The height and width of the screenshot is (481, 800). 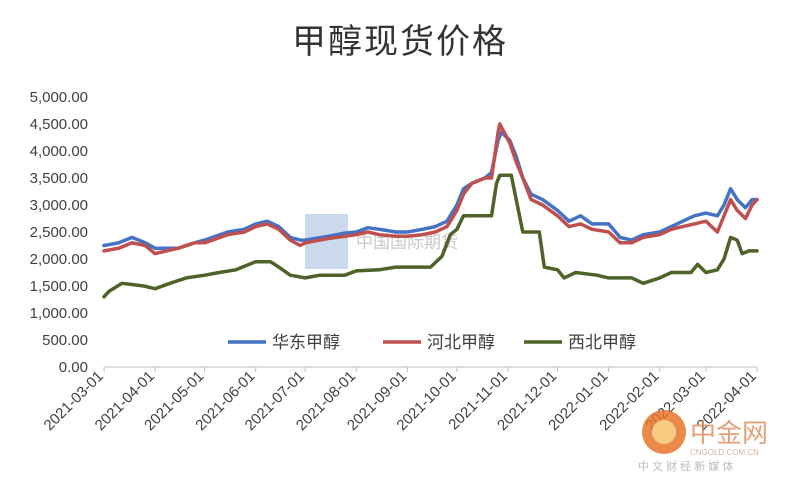 What do you see at coordinates (59, 151) in the screenshot?
I see `y-tick-label: 4,000.00` at bounding box center [59, 151].